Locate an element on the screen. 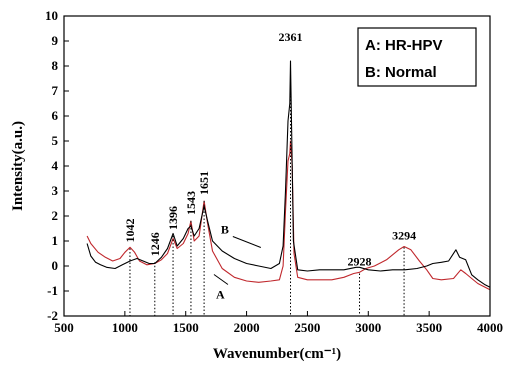 The width and height of the screenshot is (512, 367). y-tick-label: 0 is located at coordinates (55, 265).